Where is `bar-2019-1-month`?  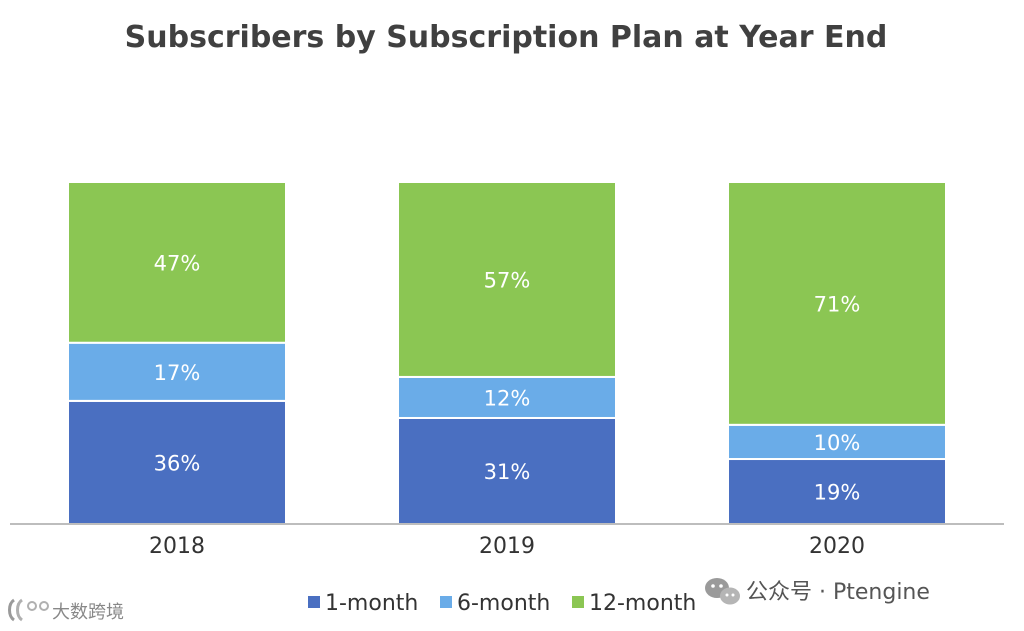 bar-2019-1-month is located at coordinates (507, 471).